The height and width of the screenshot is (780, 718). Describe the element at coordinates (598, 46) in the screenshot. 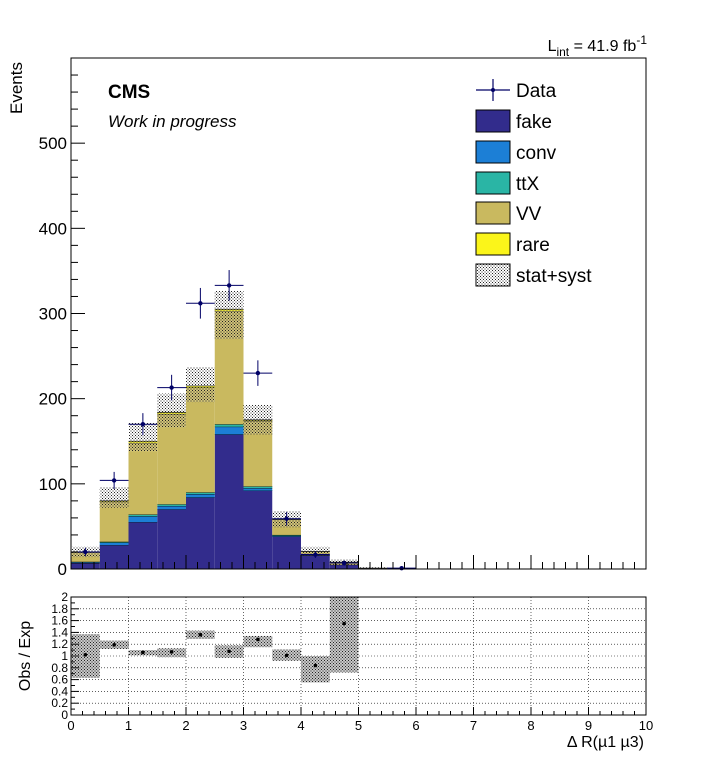

I see `luminosity-label: Lint = 41.9 fb-1` at that location.